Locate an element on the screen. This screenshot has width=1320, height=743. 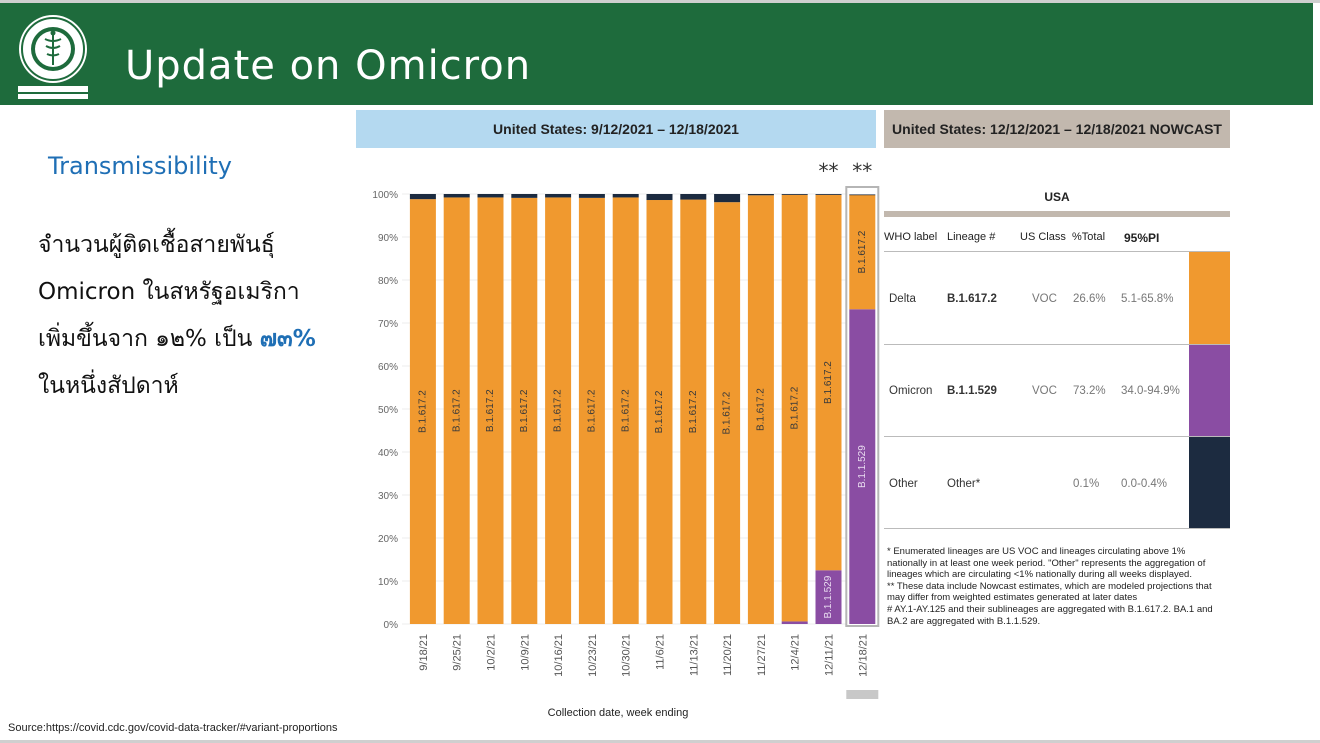
x-tick-label: 10/2/21 is located at coordinates (492, 652).